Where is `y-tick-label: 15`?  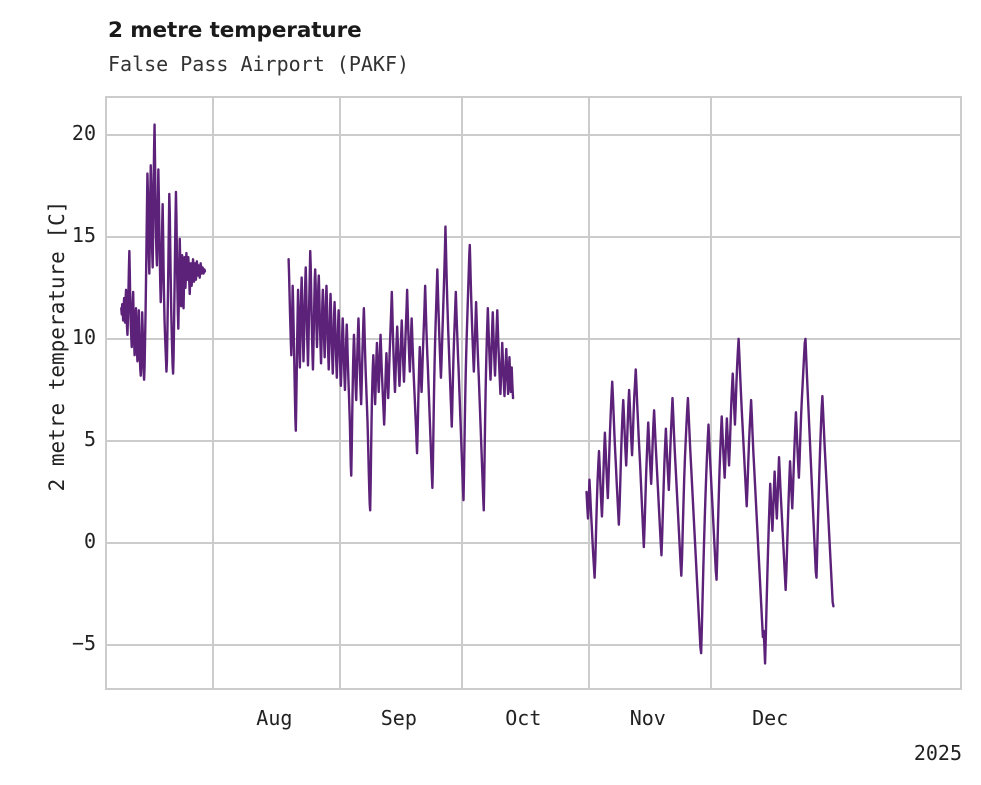 y-tick-label: 15 is located at coordinates (83, 234).